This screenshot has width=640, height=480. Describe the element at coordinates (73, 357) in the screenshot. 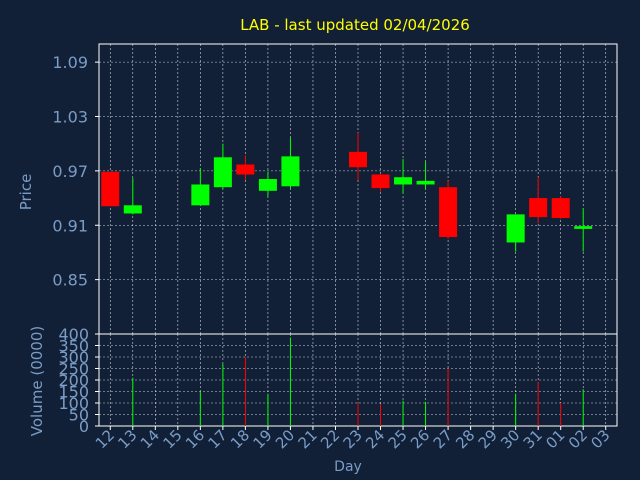

I see `volume-tick-label: 300` at that location.